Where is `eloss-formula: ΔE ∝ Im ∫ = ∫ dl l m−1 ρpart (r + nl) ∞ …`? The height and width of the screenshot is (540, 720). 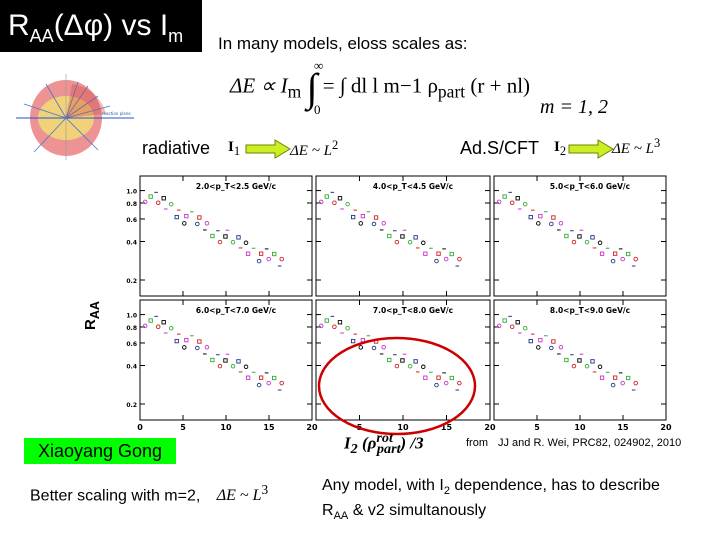
eloss-formula: ΔE ∝ Im ∫ = ∫ dl l m−1 ρpart (r + nl) ∞ … is located at coordinates (380, 87).